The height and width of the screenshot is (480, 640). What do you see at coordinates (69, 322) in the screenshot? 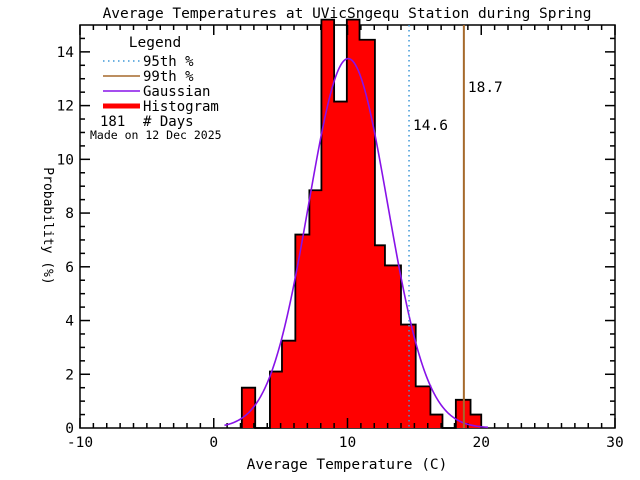
I see `y-tick-label: 4` at bounding box center [69, 322].